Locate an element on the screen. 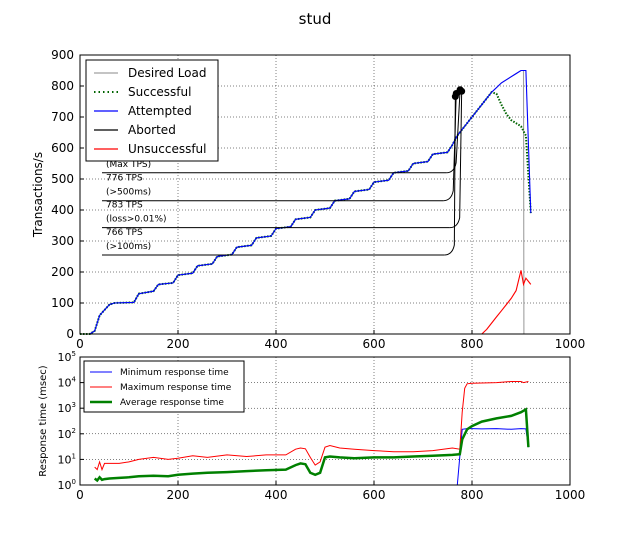 This screenshot has height=540, width=630. series-maximum-response-time is located at coordinates (311, 426).